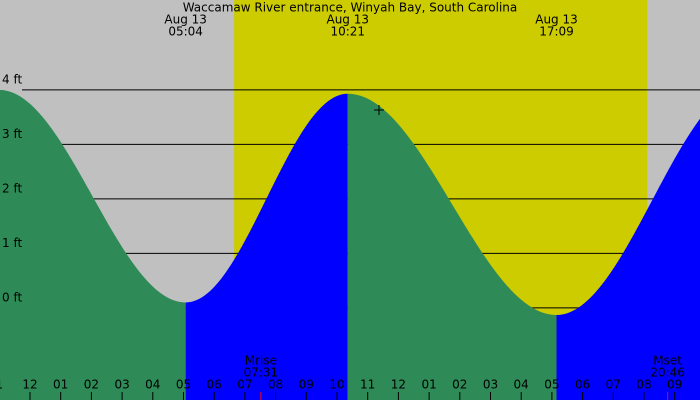 This screenshot has width=700, height=400. I want to click on extreme-time: 05:04, so click(185, 32).